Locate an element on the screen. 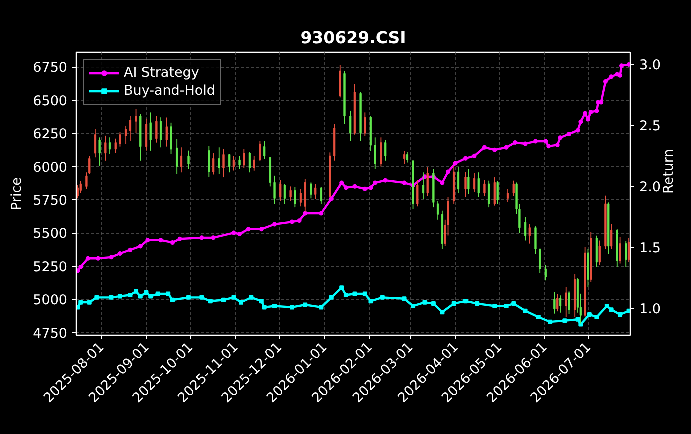 The image size is (691, 434). y-tick-label: 5500 is located at coordinates (50, 234).